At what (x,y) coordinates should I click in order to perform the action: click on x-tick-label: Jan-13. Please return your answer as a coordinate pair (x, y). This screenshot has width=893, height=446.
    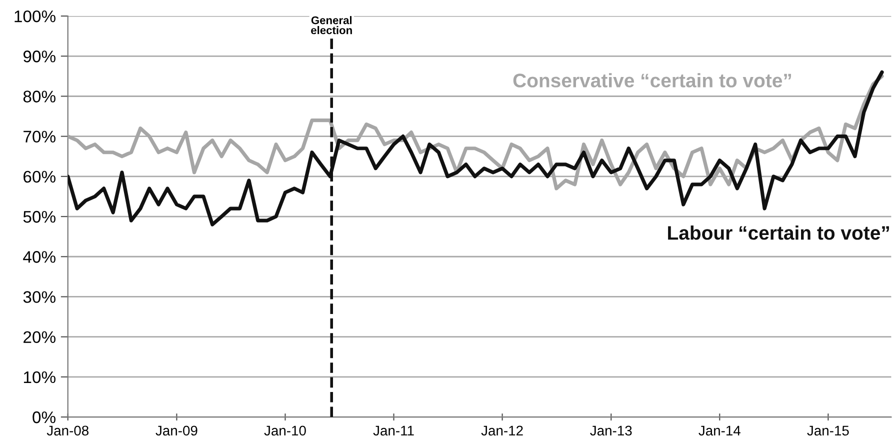
    Looking at the image, I should click on (611, 431).